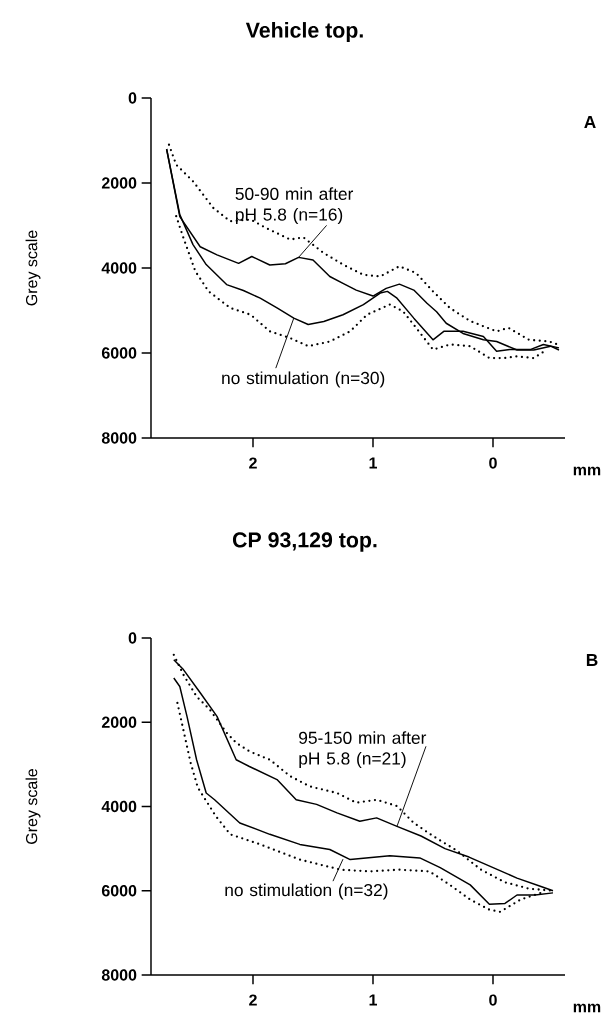  I want to click on annotation: no stimulation (n=30), so click(303, 379).